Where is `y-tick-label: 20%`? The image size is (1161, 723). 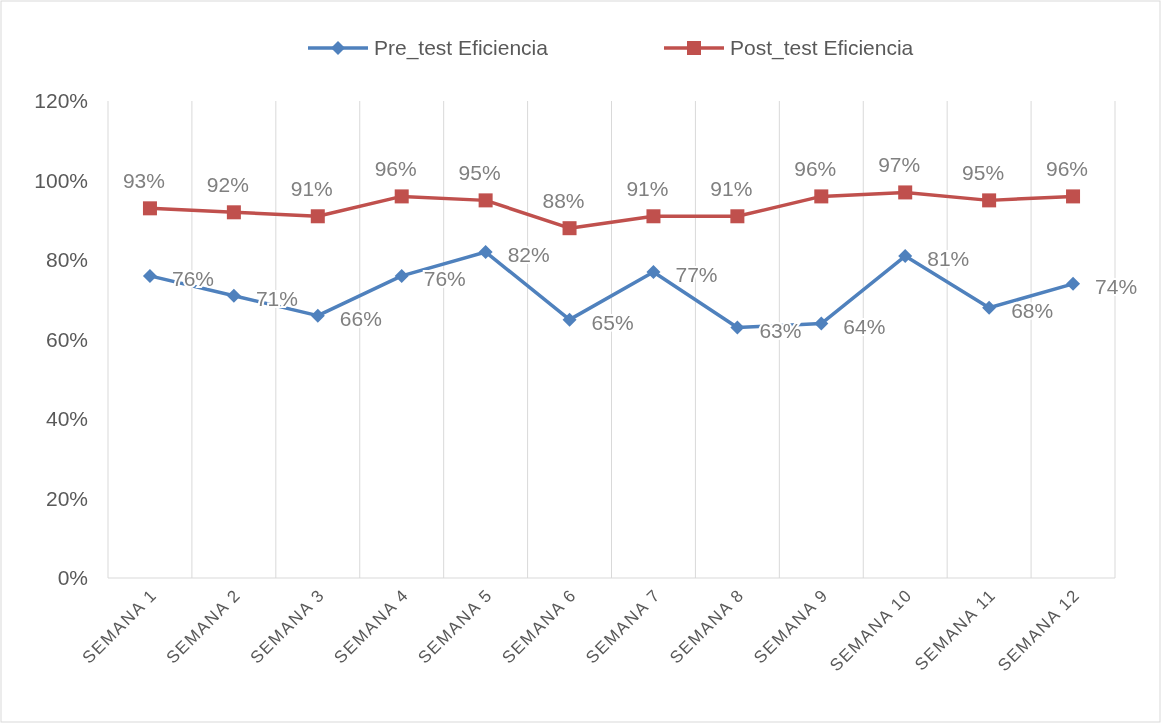 y-tick-label: 20% is located at coordinates (66, 498).